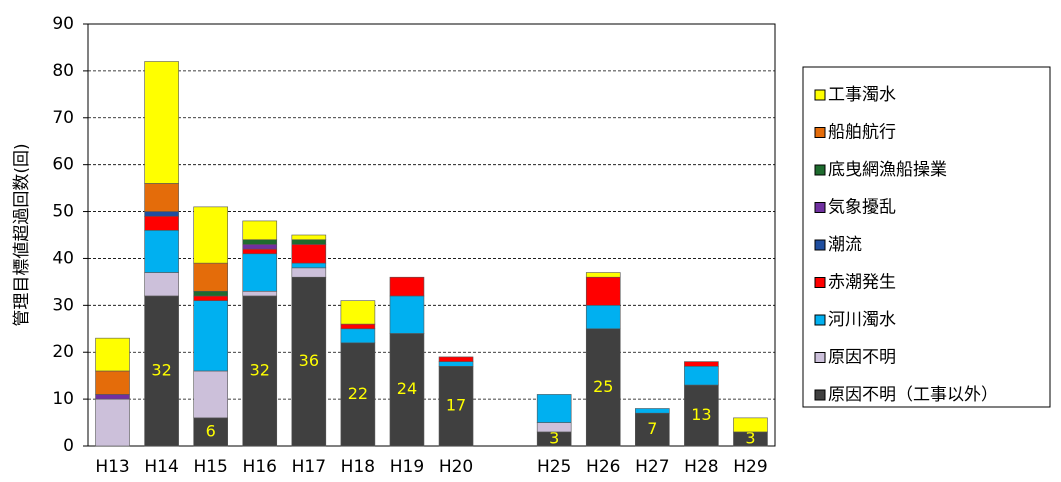 The width and height of the screenshot is (1061, 482). I want to click on legend-label: 工事濁水, so click(862, 95).